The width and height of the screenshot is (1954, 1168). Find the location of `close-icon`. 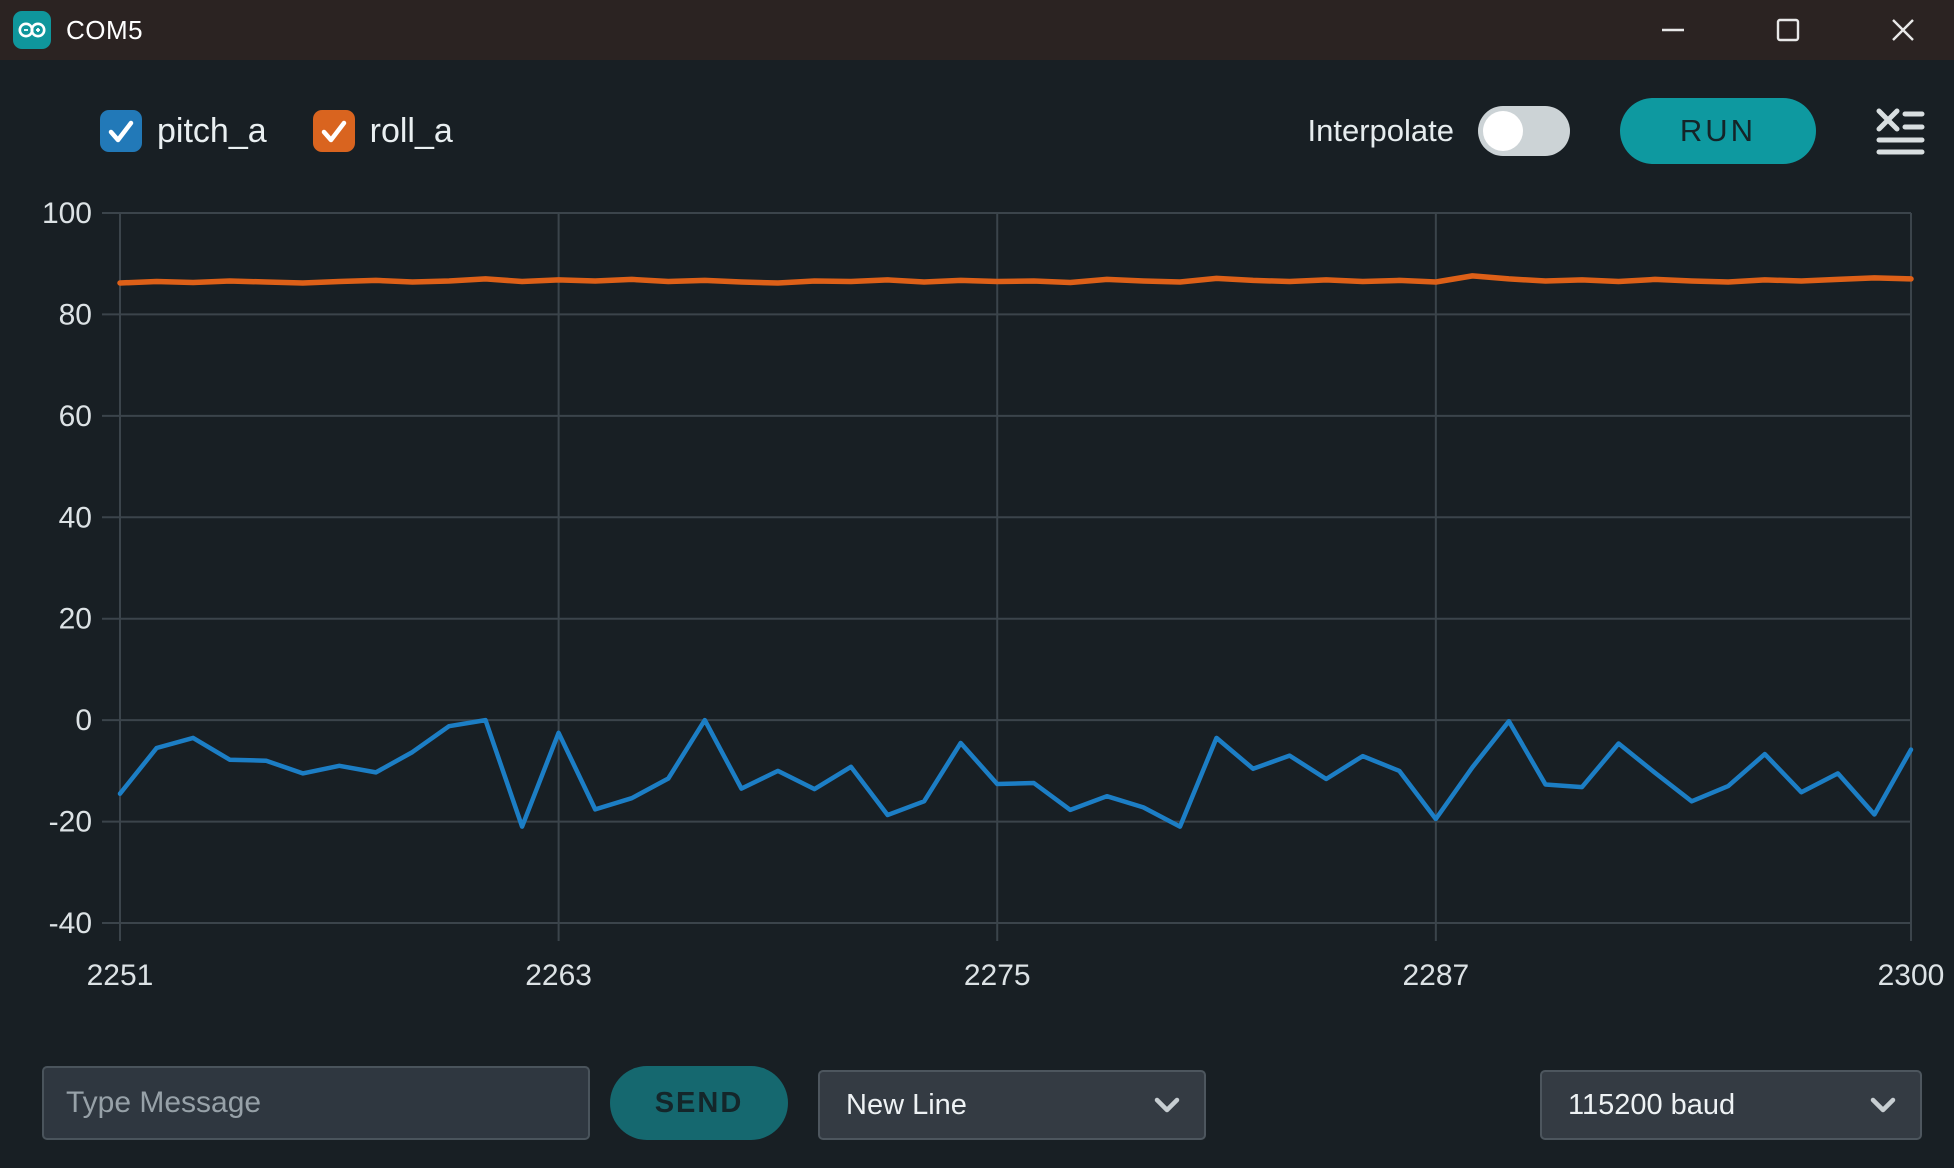

close-icon is located at coordinates (1903, 30).